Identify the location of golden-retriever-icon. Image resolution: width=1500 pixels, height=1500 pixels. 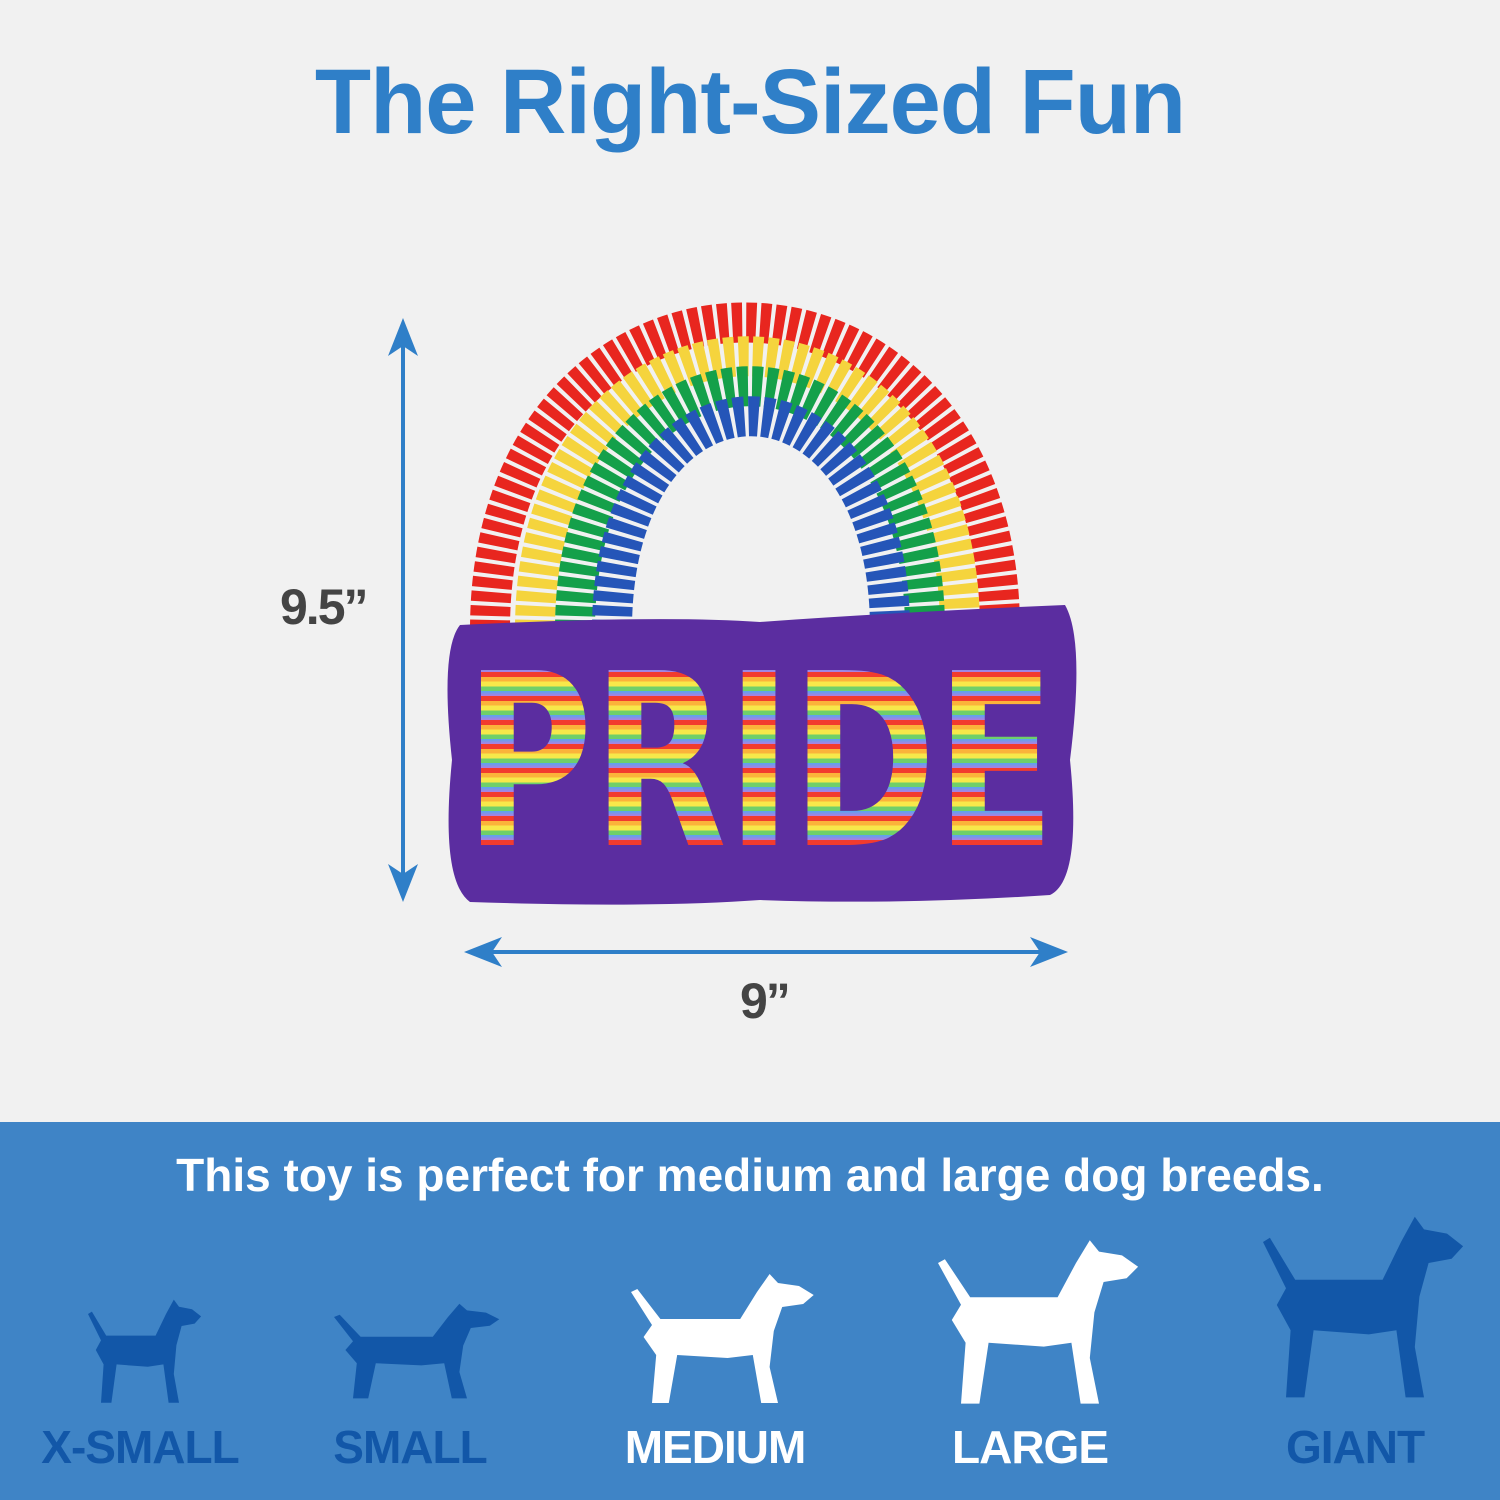
(1038, 1322).